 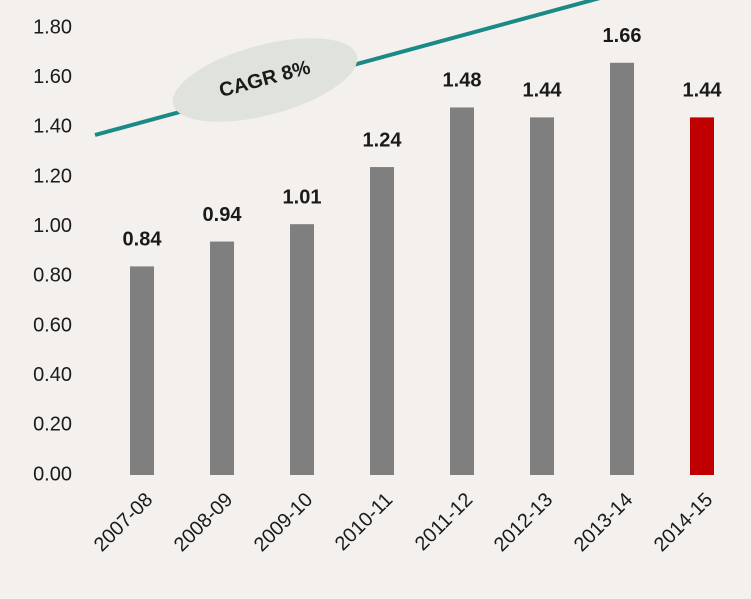 What do you see at coordinates (603, 522) in the screenshot?
I see `x-tick-label: 2013-14` at bounding box center [603, 522].